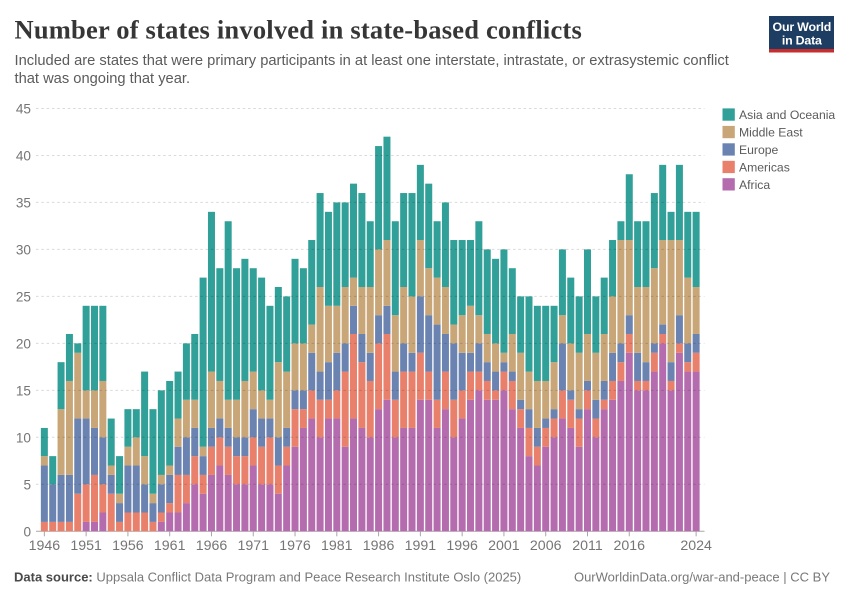  What do you see at coordinates (212, 546) in the screenshot?
I see `svg-text: 1966` at bounding box center [212, 546].